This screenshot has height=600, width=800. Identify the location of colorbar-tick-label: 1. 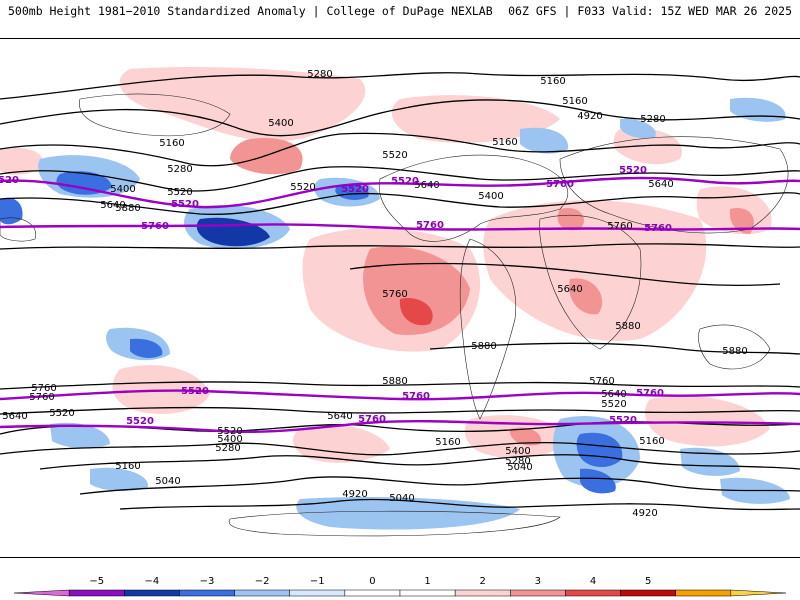
(427, 581).